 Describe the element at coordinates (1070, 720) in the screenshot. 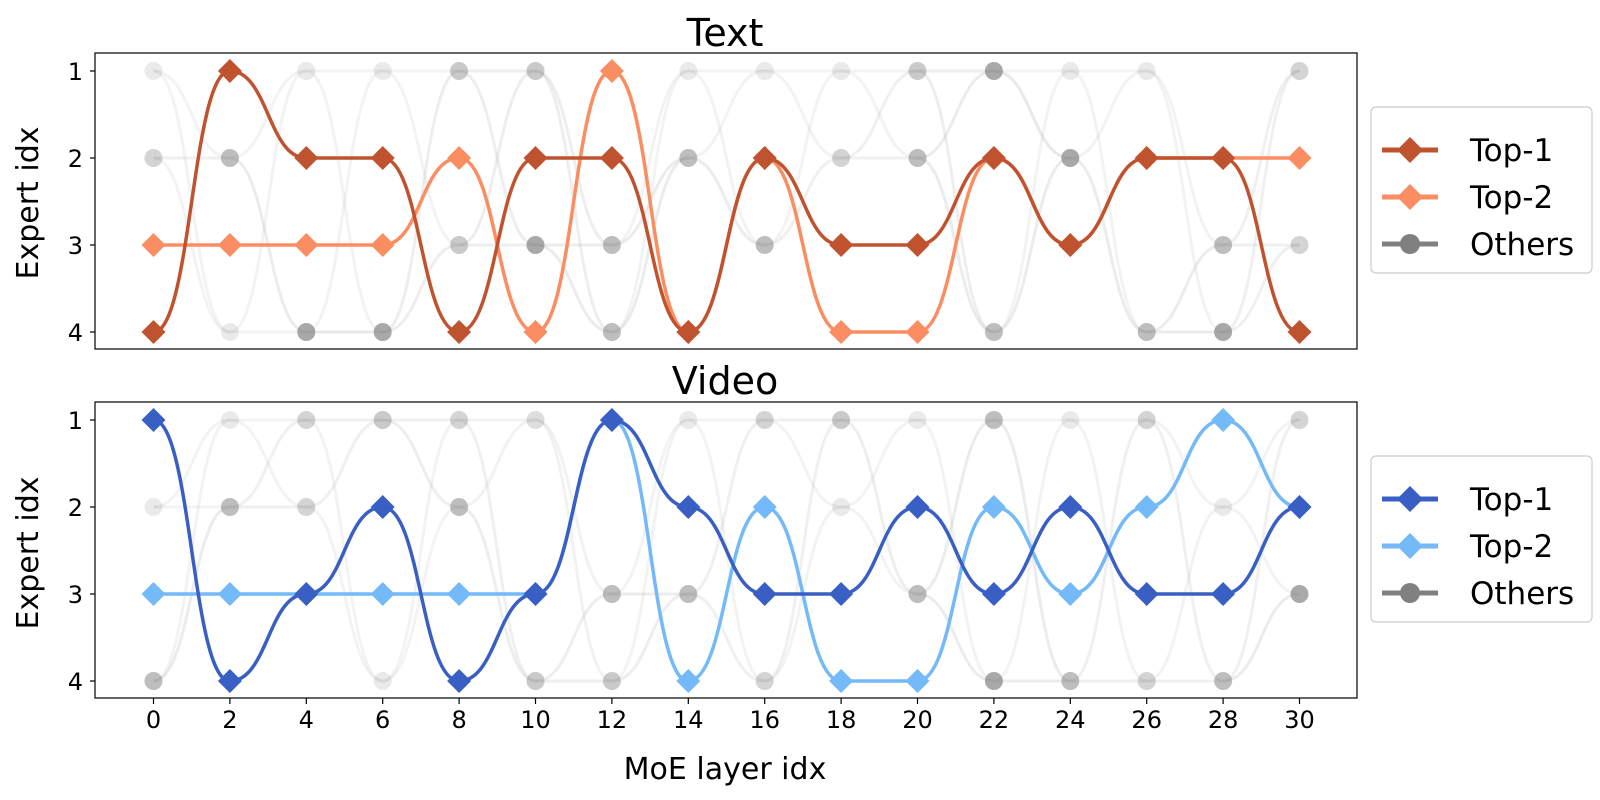

I see `x-tick-label: 24` at that location.